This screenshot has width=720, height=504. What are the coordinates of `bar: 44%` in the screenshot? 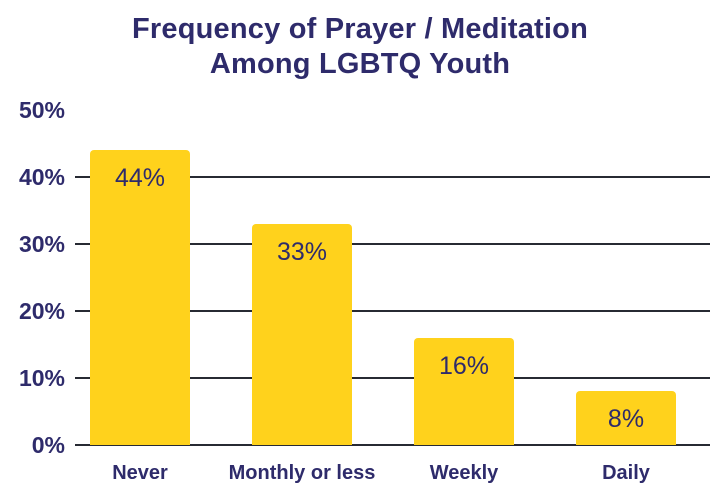 It's located at (140, 297).